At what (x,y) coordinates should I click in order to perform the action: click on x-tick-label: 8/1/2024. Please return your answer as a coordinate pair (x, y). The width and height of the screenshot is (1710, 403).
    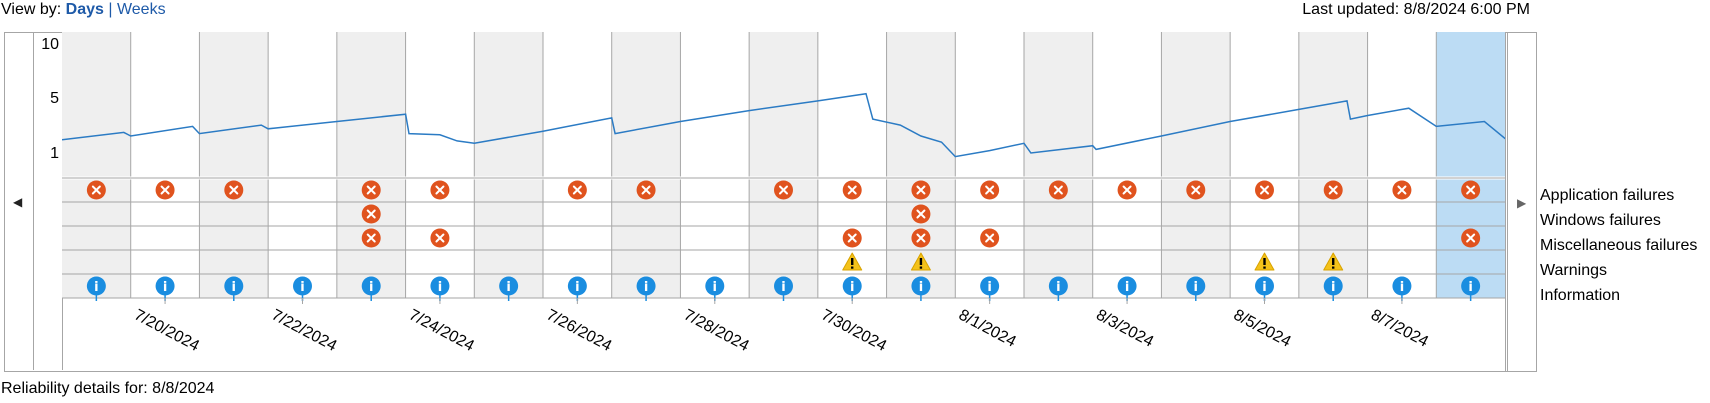
    Looking at the image, I should click on (987, 329).